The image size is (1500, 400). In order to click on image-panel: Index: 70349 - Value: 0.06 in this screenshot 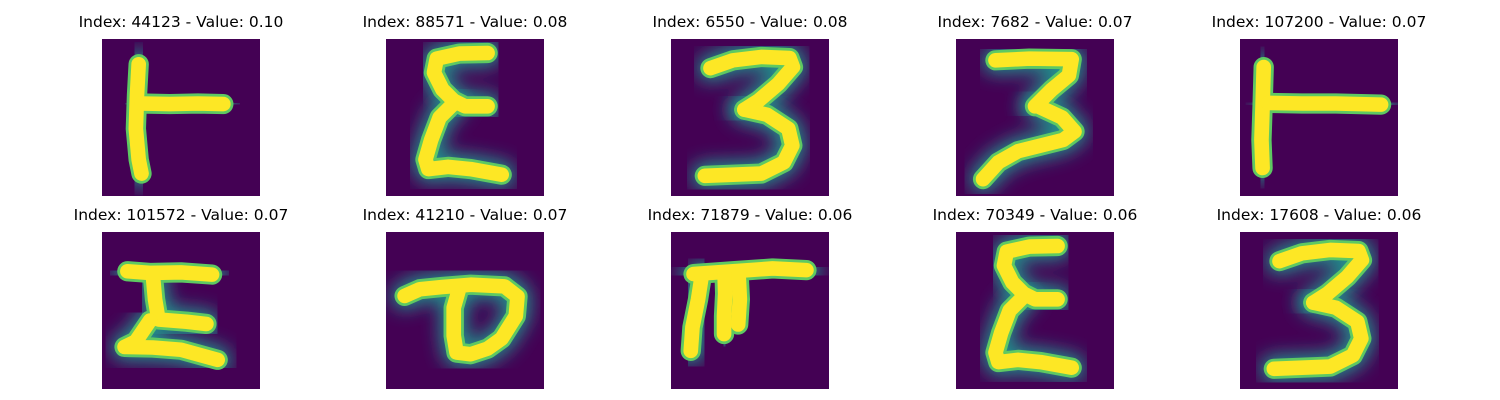, I will do `click(1035, 297)`.